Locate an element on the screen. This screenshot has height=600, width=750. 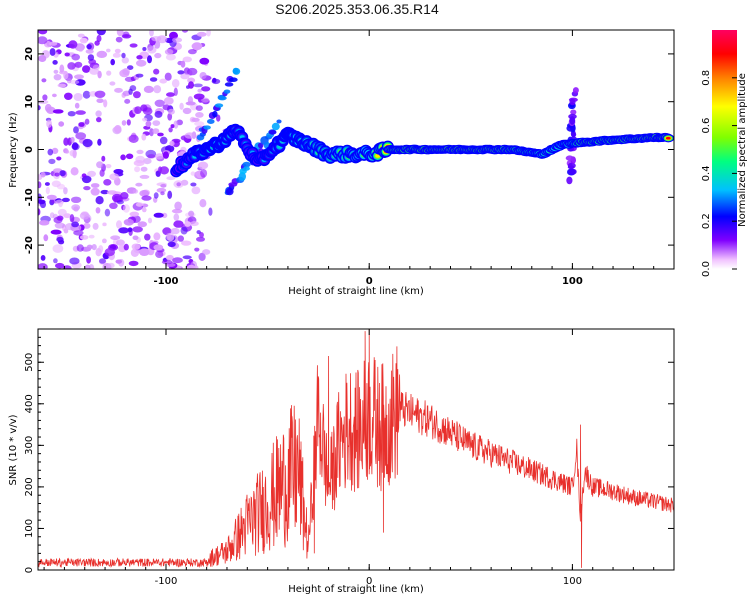
ridge-blob is located at coordinates (668, 138).